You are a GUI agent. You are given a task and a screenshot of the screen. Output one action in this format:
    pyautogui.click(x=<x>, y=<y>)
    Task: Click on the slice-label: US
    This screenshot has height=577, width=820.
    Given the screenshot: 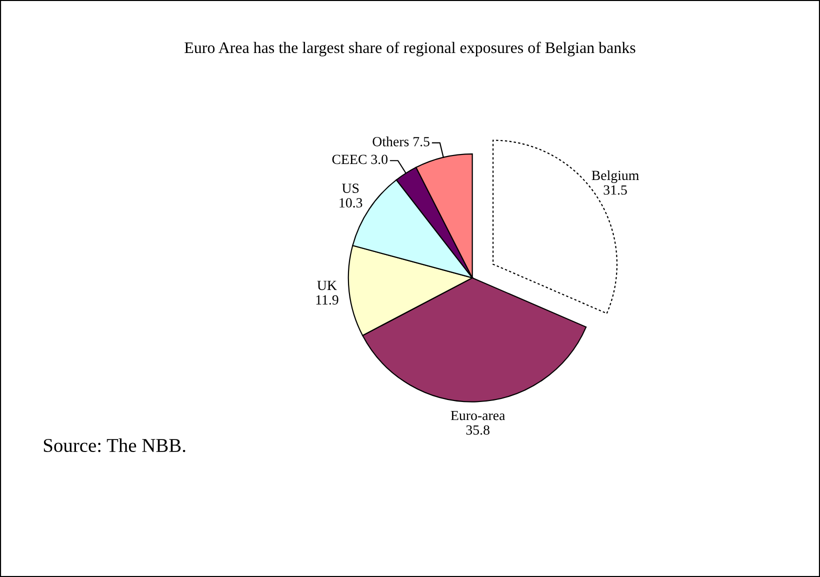 What is the action you would take?
    pyautogui.click(x=350, y=188)
    